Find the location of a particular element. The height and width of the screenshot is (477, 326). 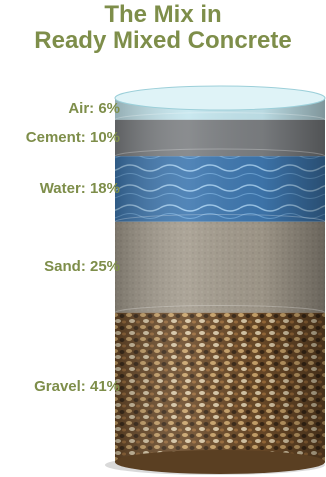

cylinder-top is located at coordinates (220, 98).